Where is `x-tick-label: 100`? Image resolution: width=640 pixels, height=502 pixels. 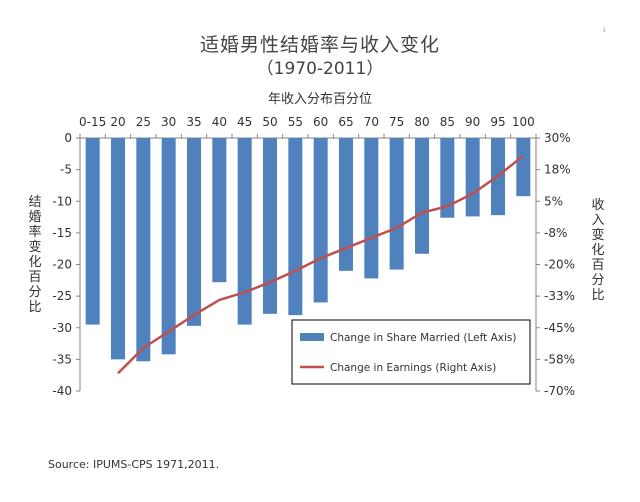
x-tick-label: 100 is located at coordinates (523, 122).